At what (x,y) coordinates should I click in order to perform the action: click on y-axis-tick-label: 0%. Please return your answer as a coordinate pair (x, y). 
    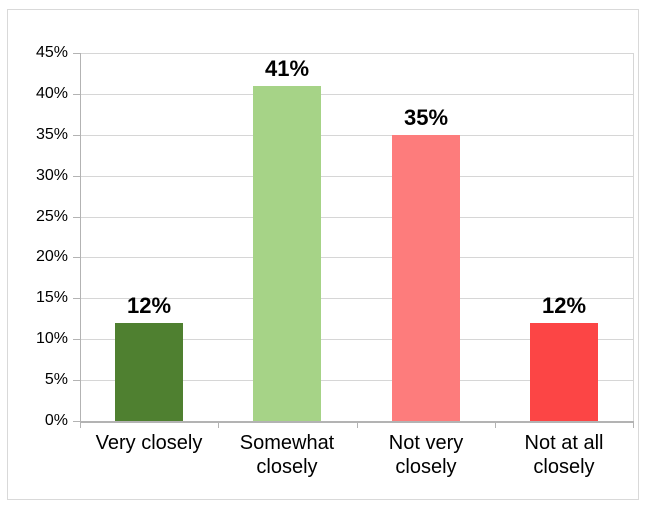
    Looking at the image, I should click on (56, 420).